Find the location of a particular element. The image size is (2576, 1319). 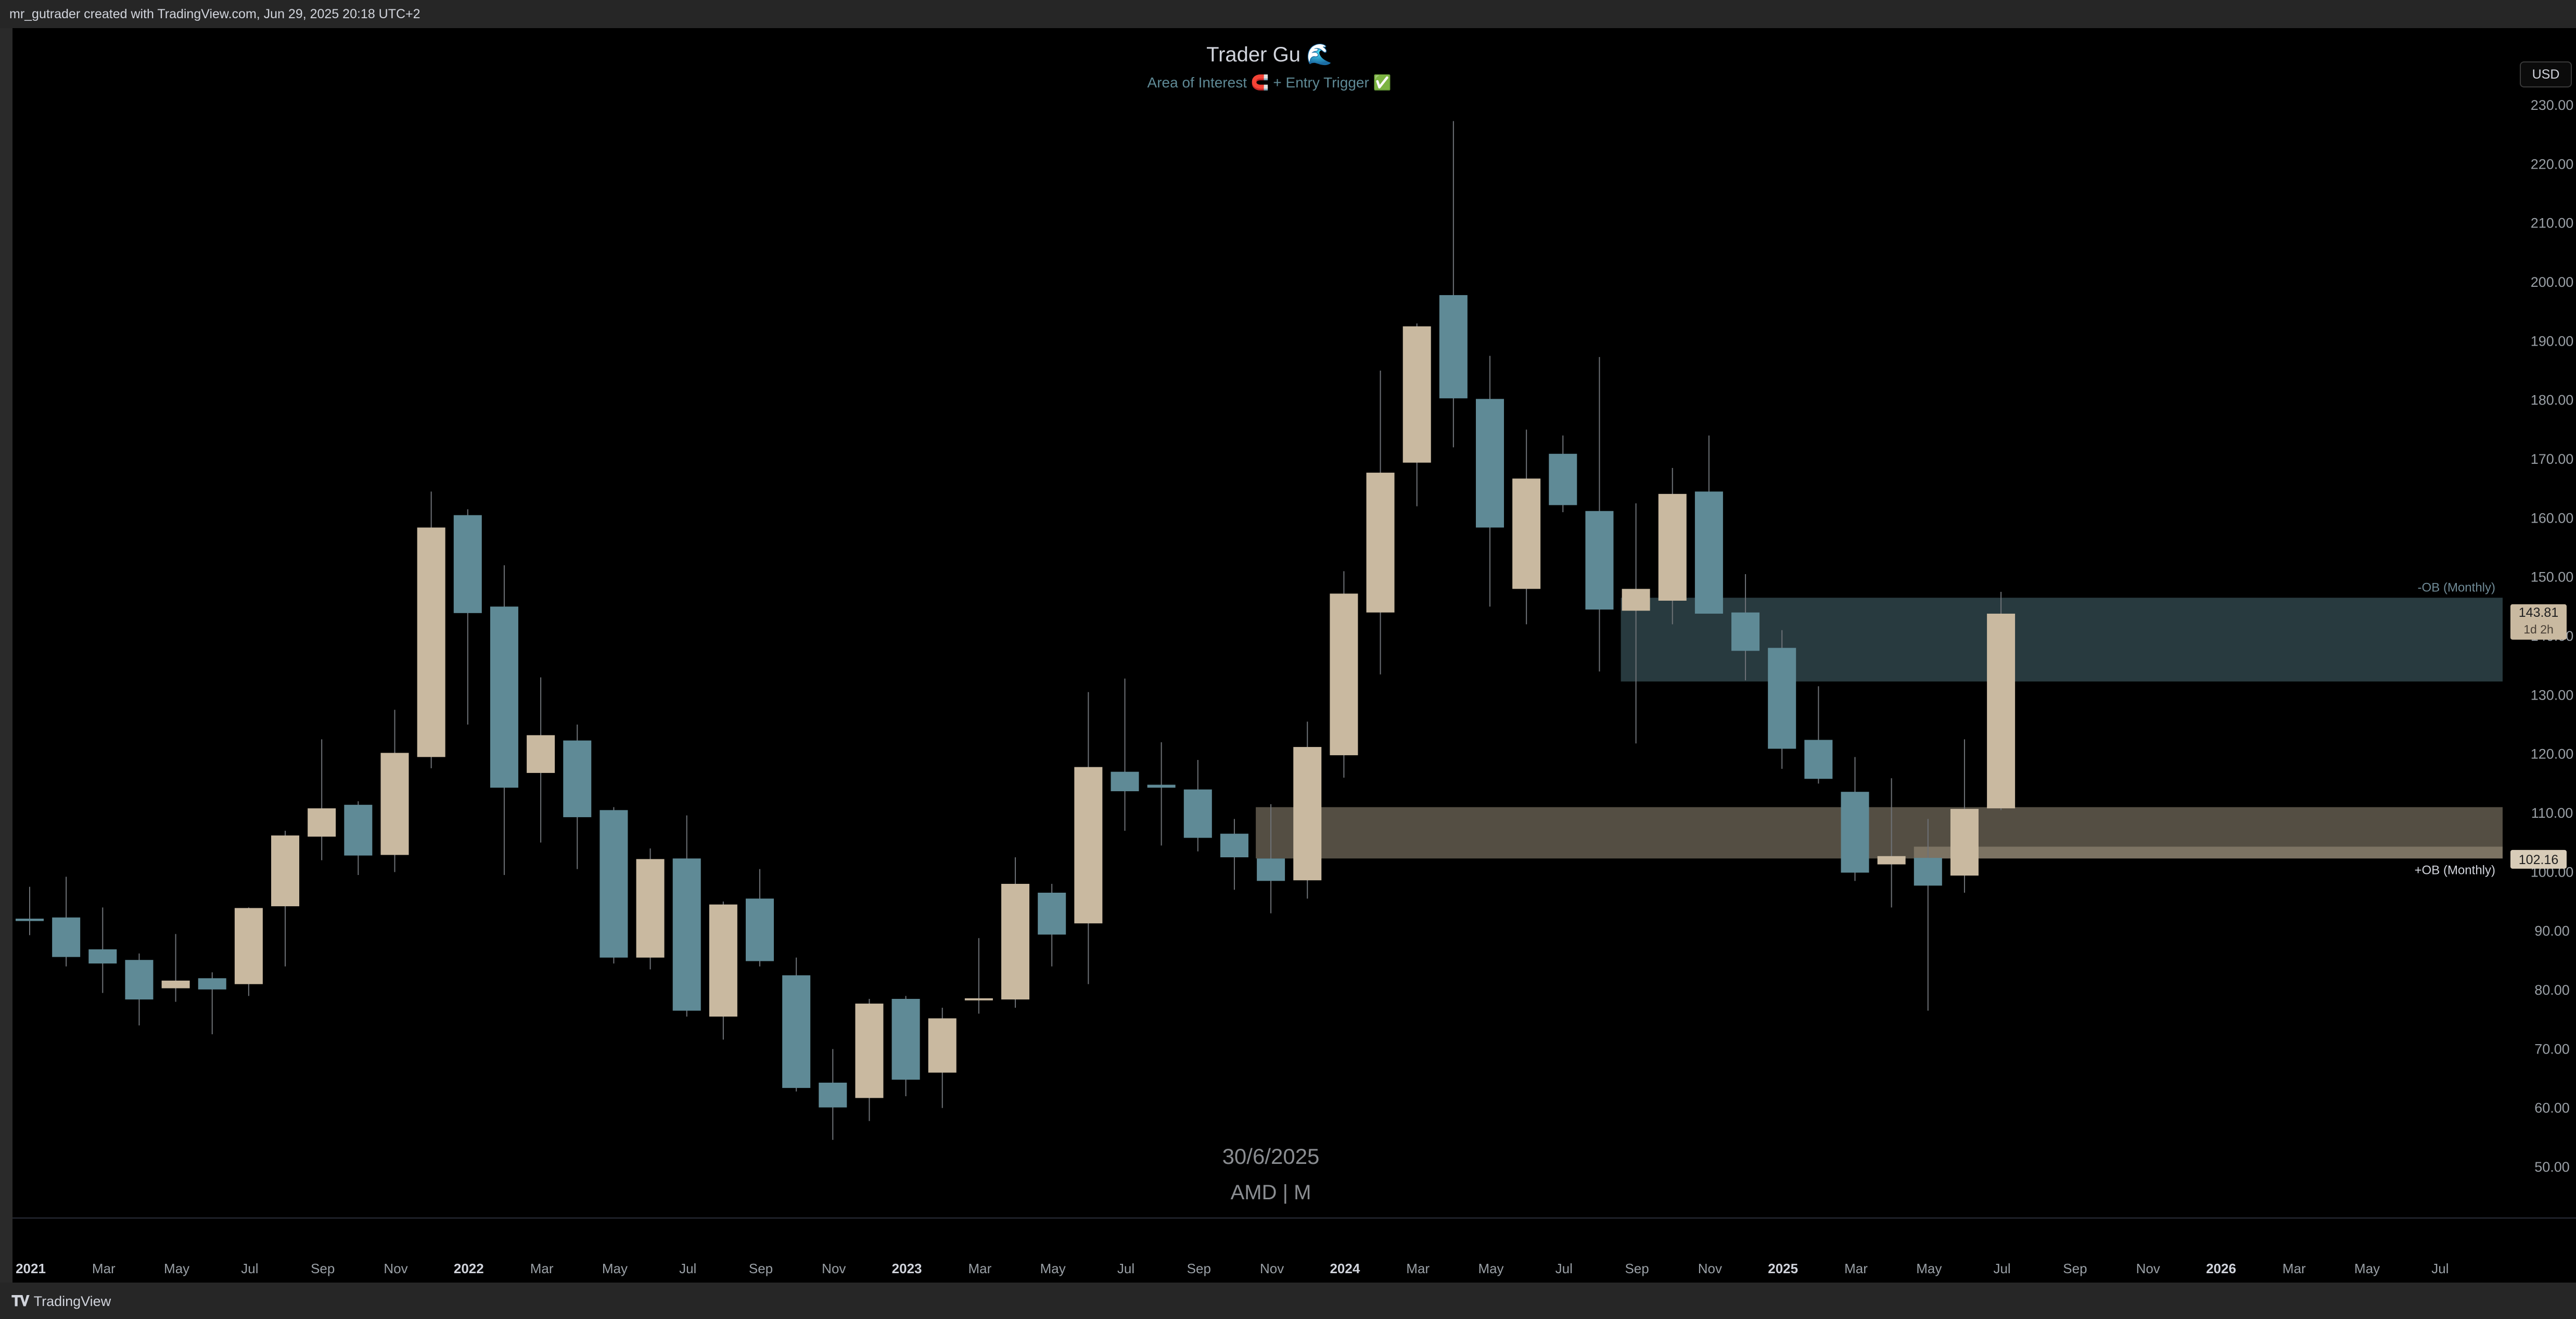

price-tick-label: 210.00 is located at coordinates (2552, 223).